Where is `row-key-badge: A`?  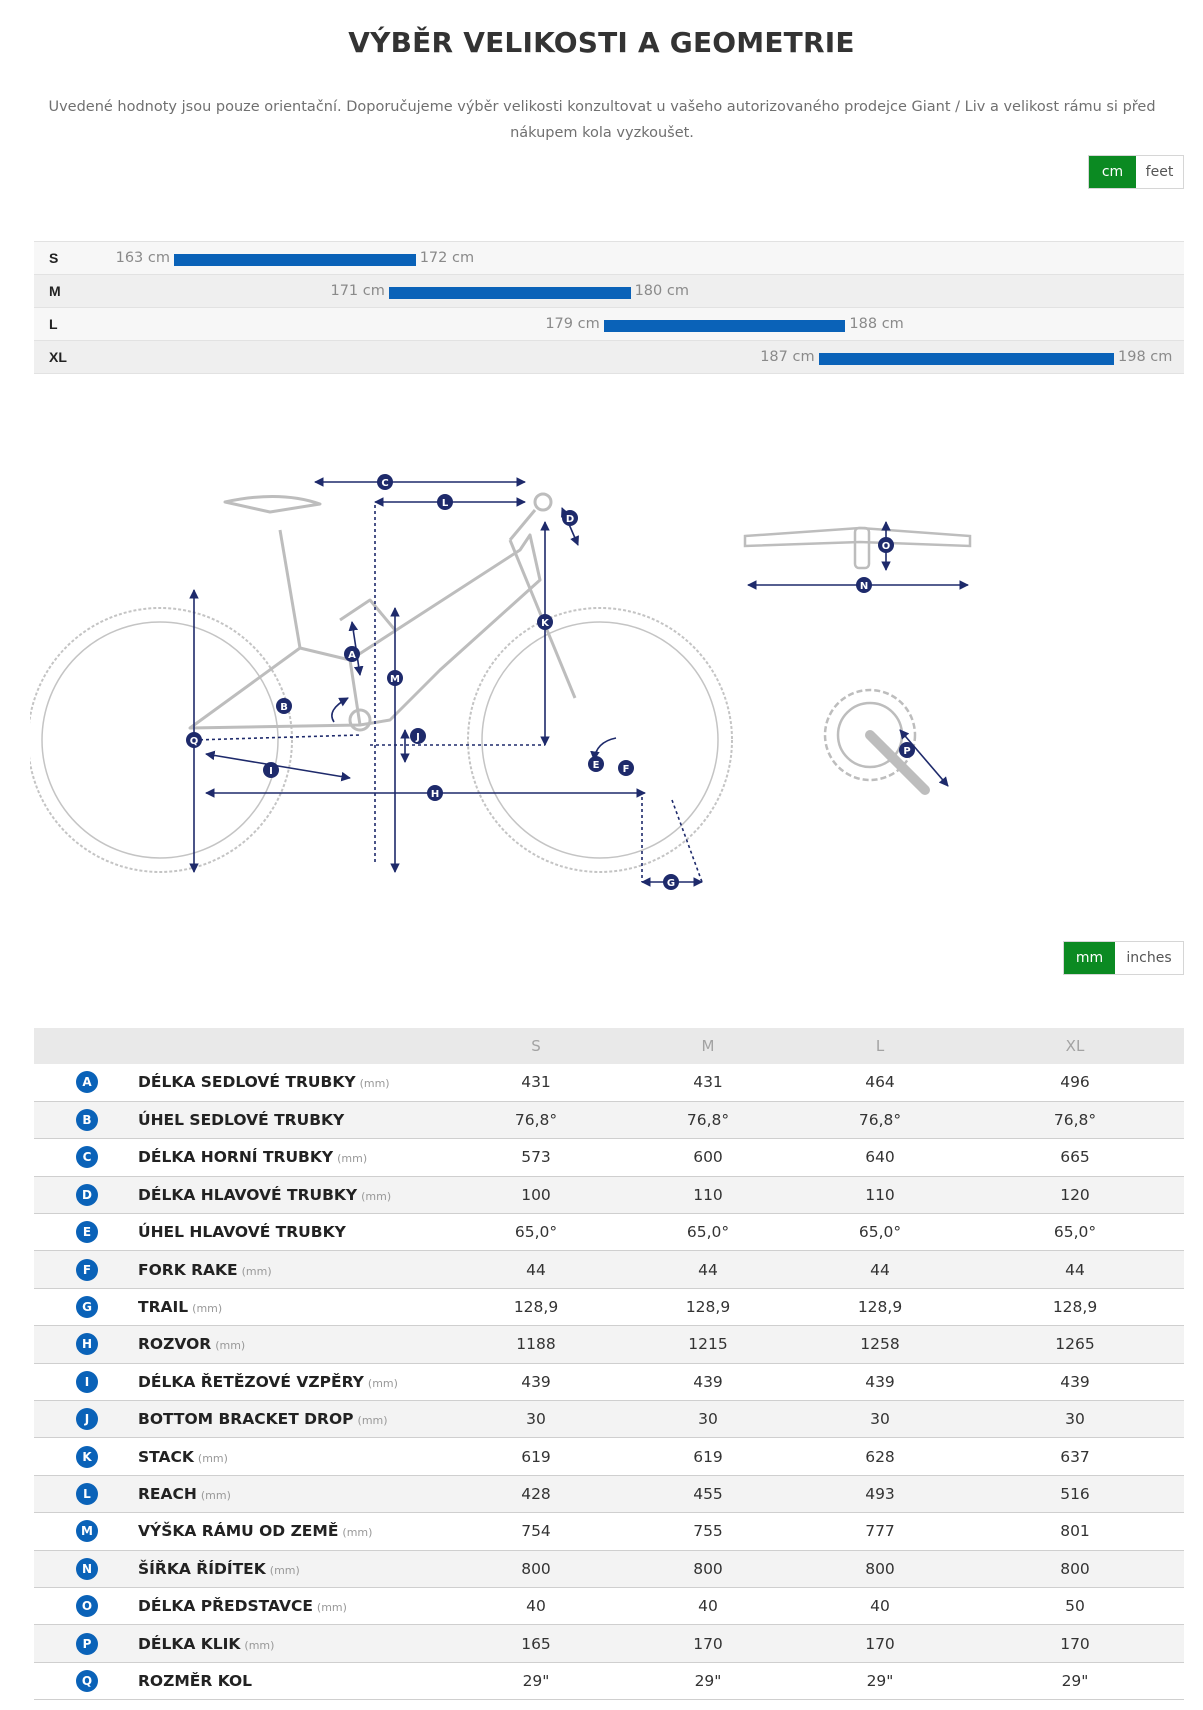 row-key-badge: A is located at coordinates (87, 1082).